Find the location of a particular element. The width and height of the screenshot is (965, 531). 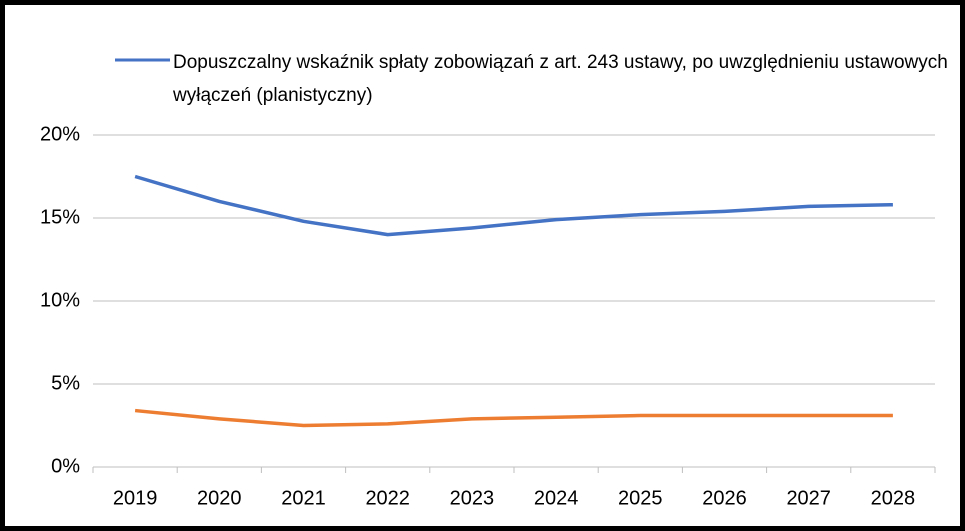

x-tick-label: 2020 is located at coordinates (219, 498).